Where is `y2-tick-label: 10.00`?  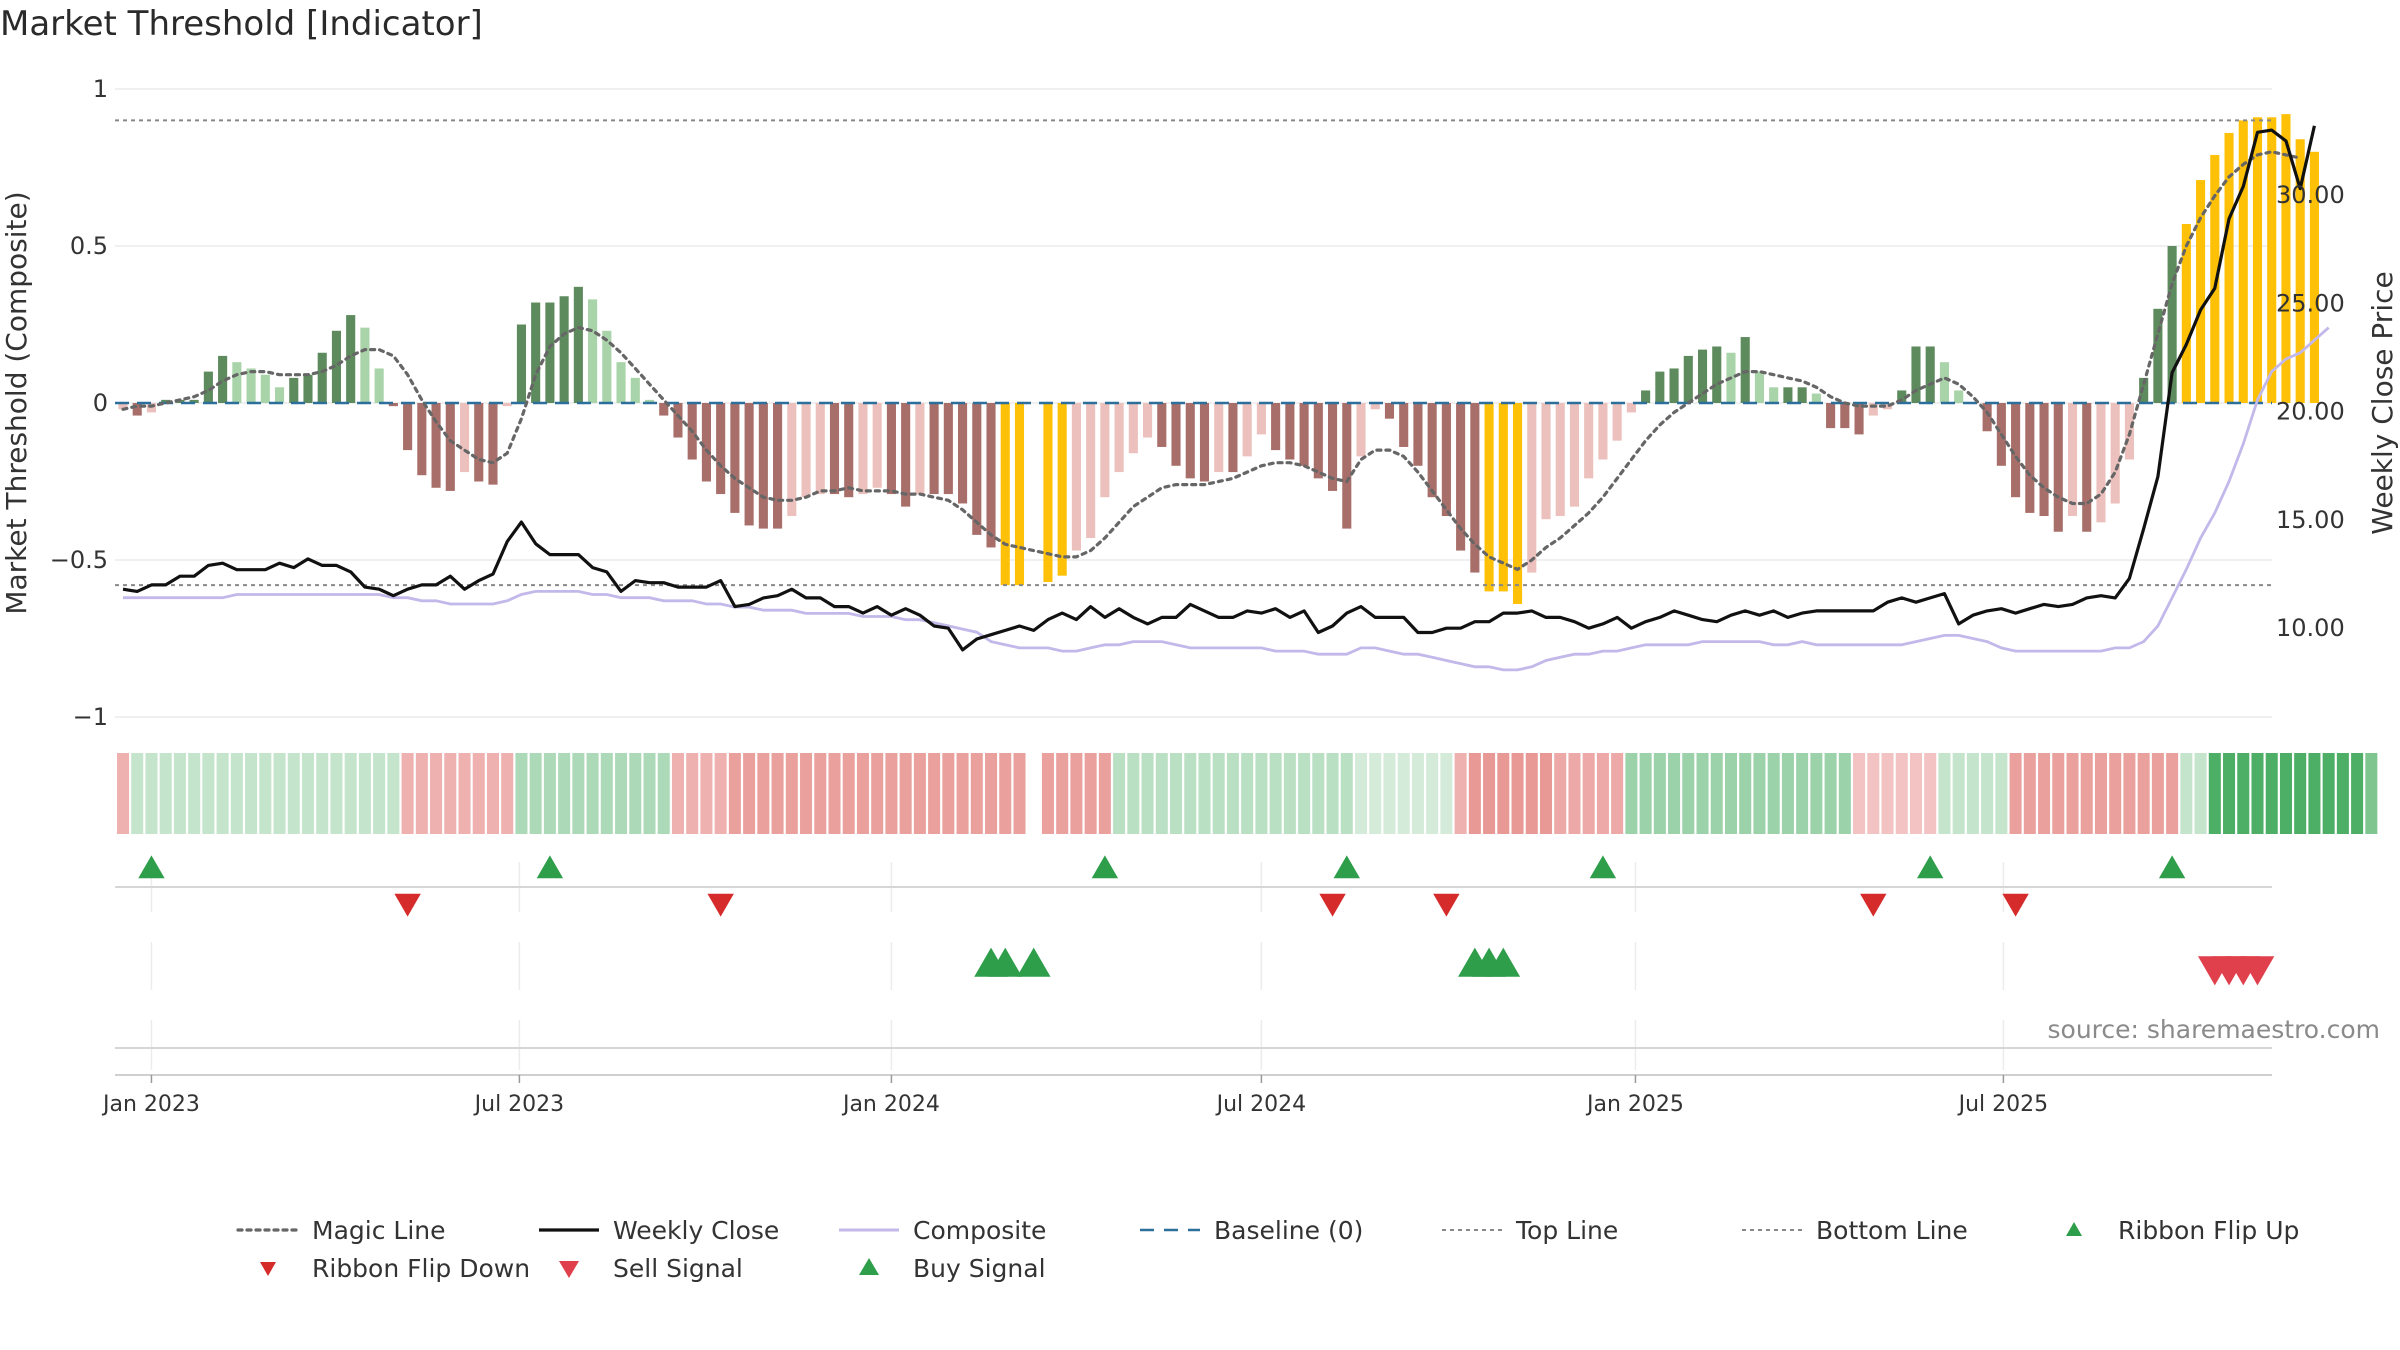 y2-tick-label: 10.00 is located at coordinates (2310, 628).